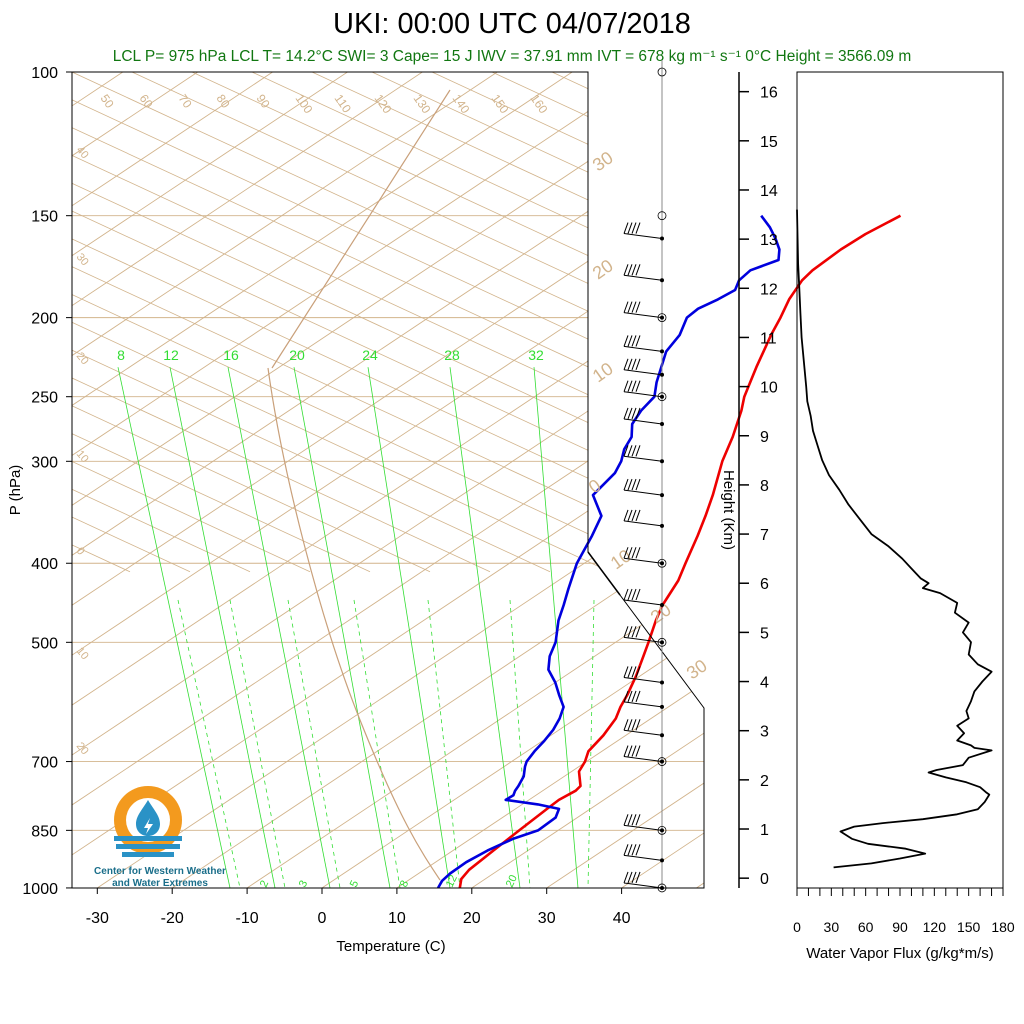 The height and width of the screenshot is (1024, 1024). I want to click on isotherm-line, so click(135, 480).